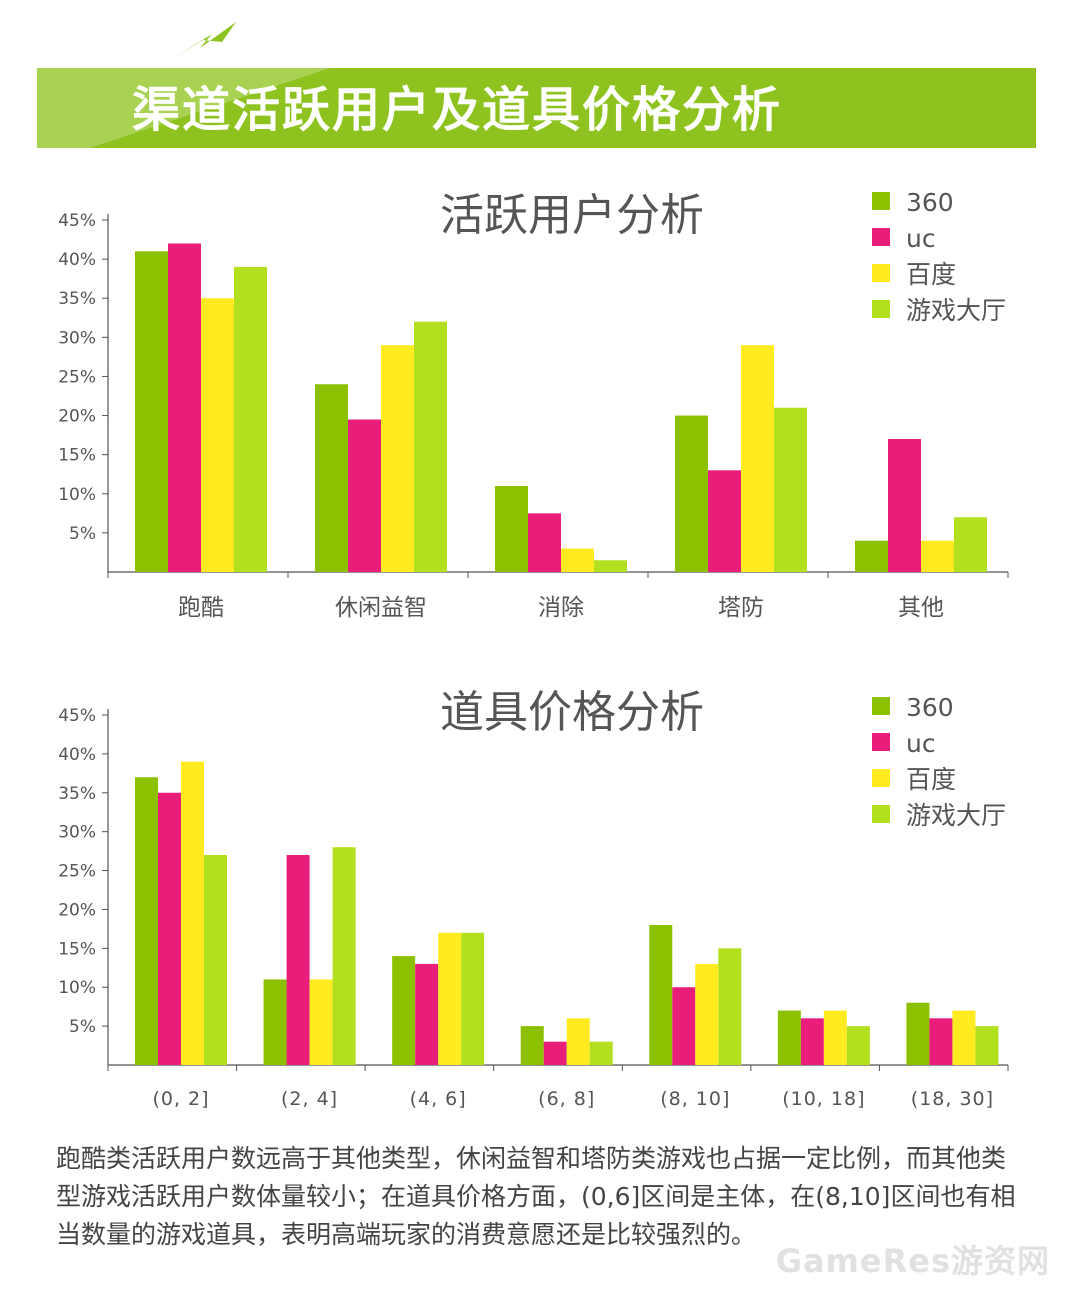  I want to click on bar-游戏大厅-其他, so click(970, 544).